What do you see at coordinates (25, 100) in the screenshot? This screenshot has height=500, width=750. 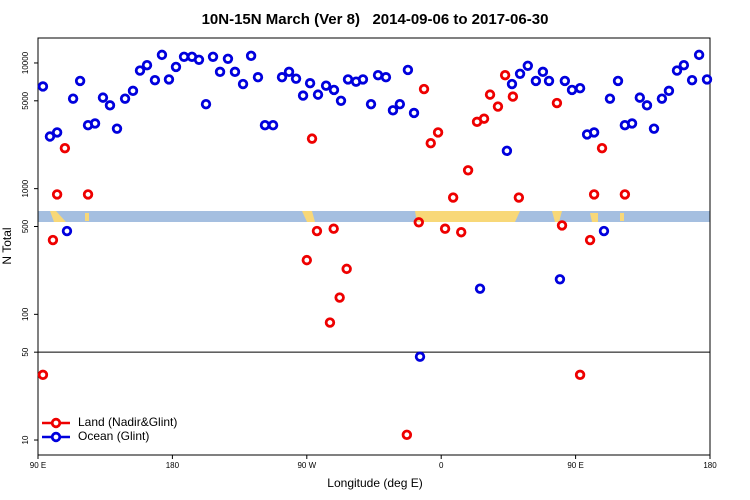 I see `y-tick-label: 5000` at bounding box center [25, 100].